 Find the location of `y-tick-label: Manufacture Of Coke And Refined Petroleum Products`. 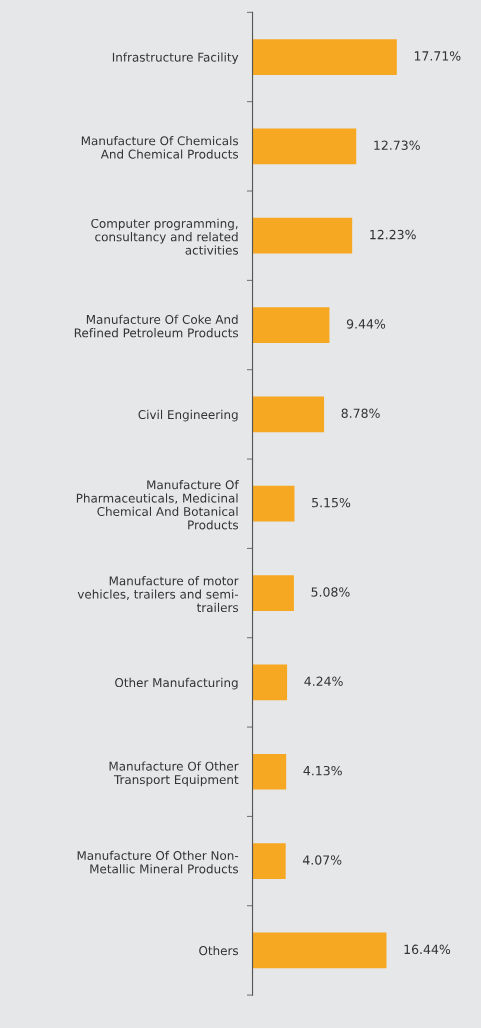

y-tick-label: Manufacture Of Coke And Refined Petroleum Products is located at coordinates (156, 326).